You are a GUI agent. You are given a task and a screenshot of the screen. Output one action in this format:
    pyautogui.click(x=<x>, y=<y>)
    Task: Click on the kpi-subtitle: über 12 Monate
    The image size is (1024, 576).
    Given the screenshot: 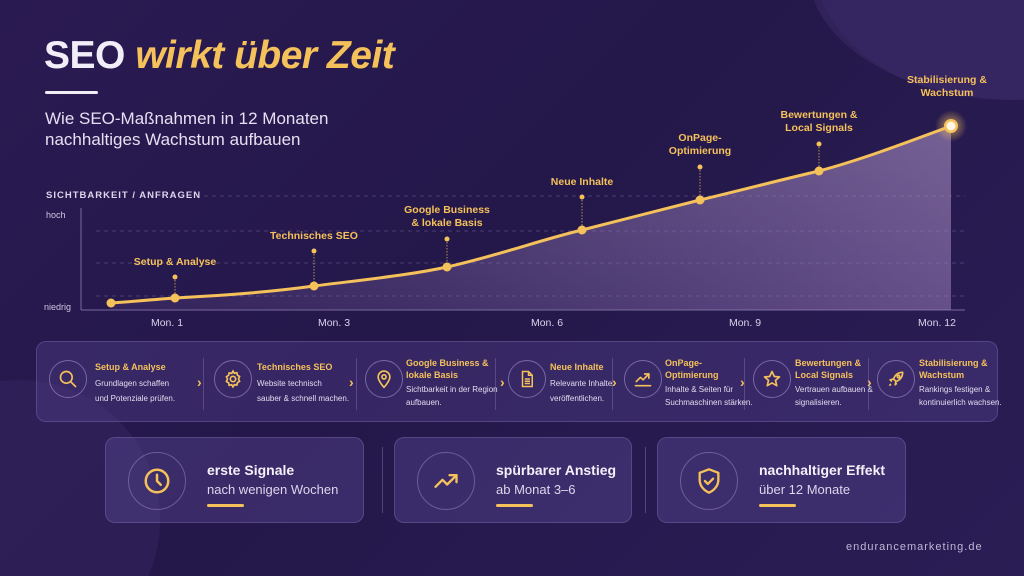 What is the action you would take?
    pyautogui.click(x=805, y=489)
    